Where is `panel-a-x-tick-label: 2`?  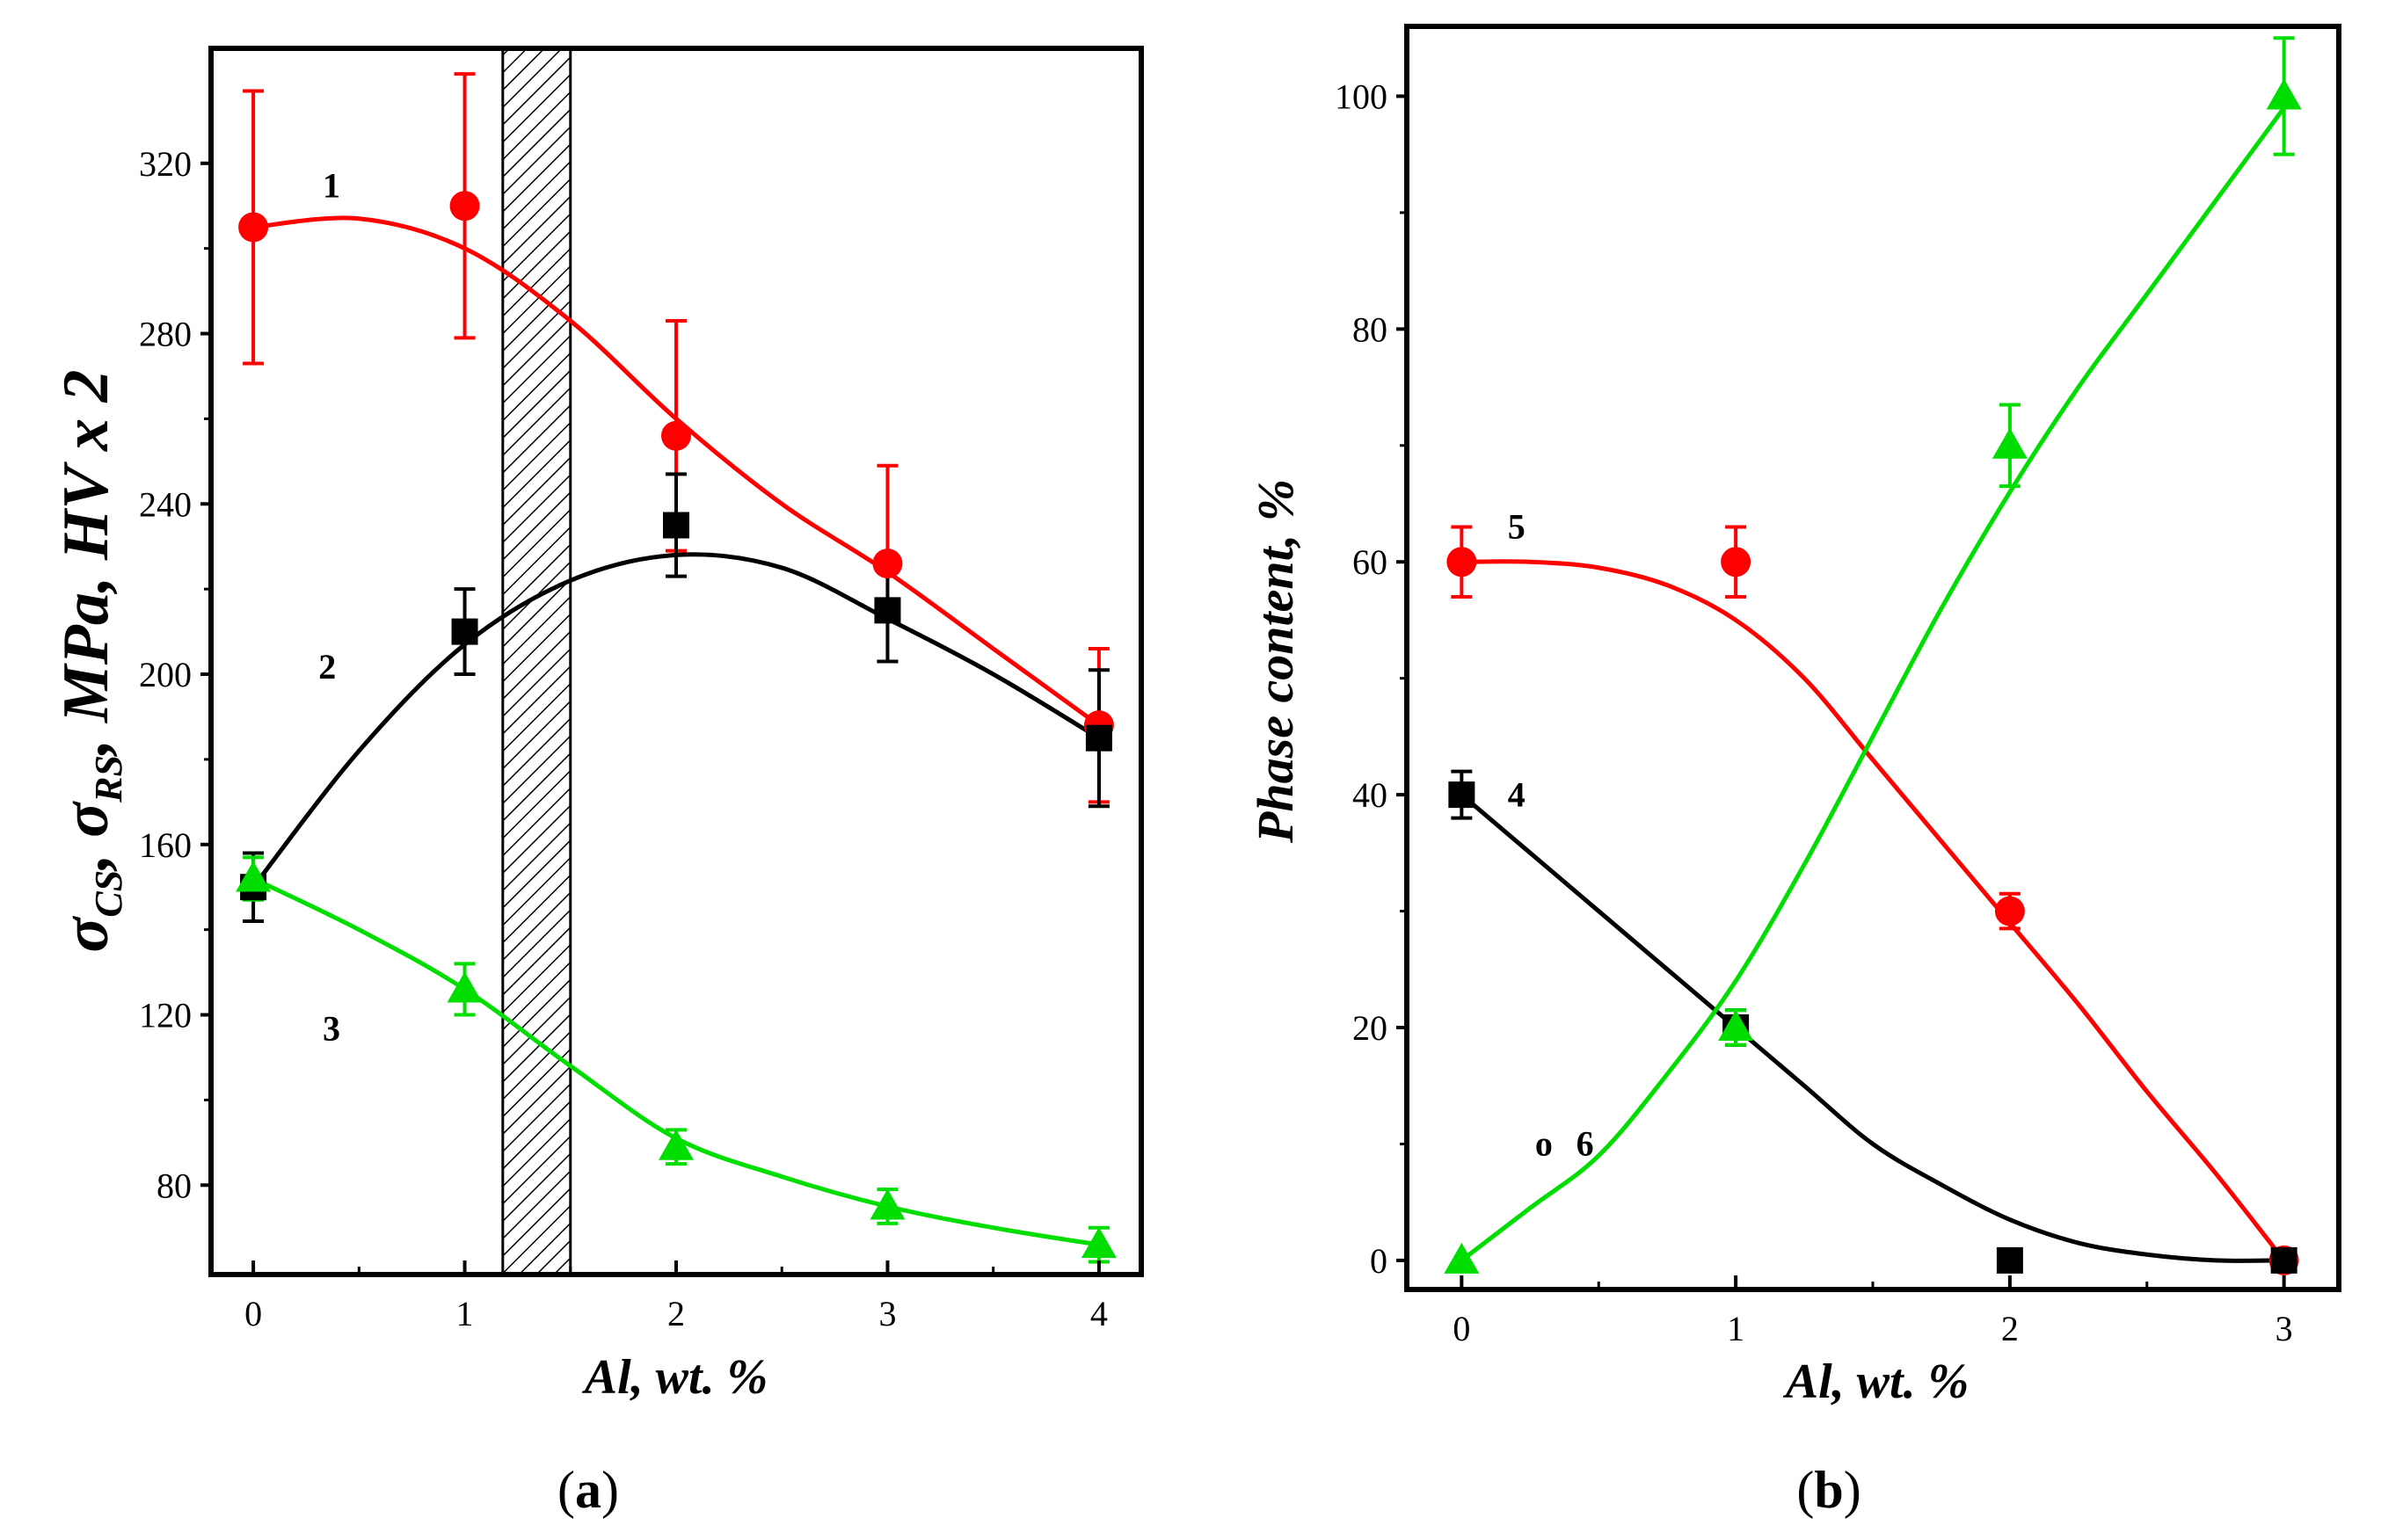
panel-a-x-tick-label: 2 is located at coordinates (676, 1313).